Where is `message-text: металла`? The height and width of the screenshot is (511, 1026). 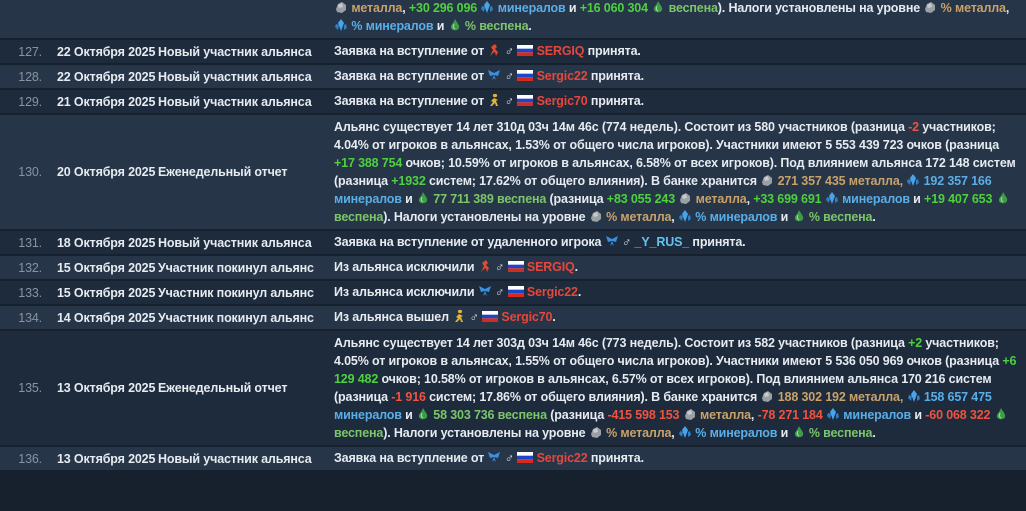
message-text: металла is located at coordinates (719, 199).